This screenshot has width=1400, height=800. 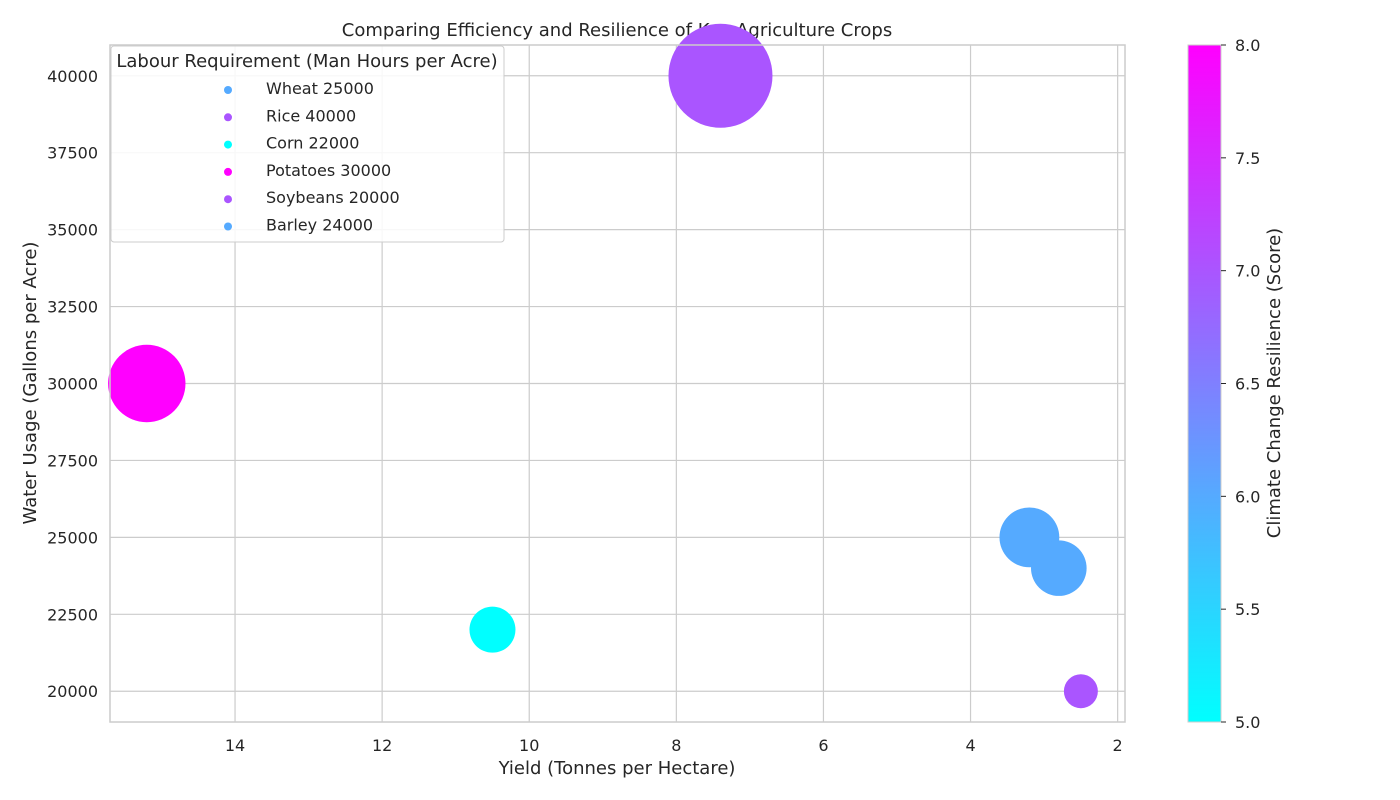 I want to click on x-axis-ticks: 14 12 10 8 6 4 2, so click(x=674, y=745).